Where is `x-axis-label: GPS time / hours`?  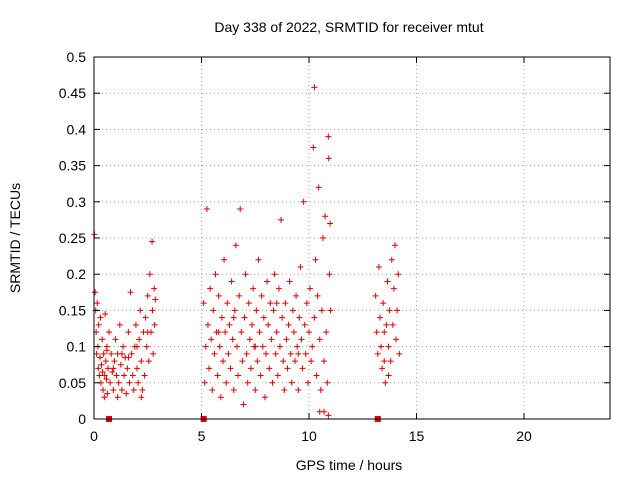 x-axis-label: GPS time / hours is located at coordinates (349, 465).